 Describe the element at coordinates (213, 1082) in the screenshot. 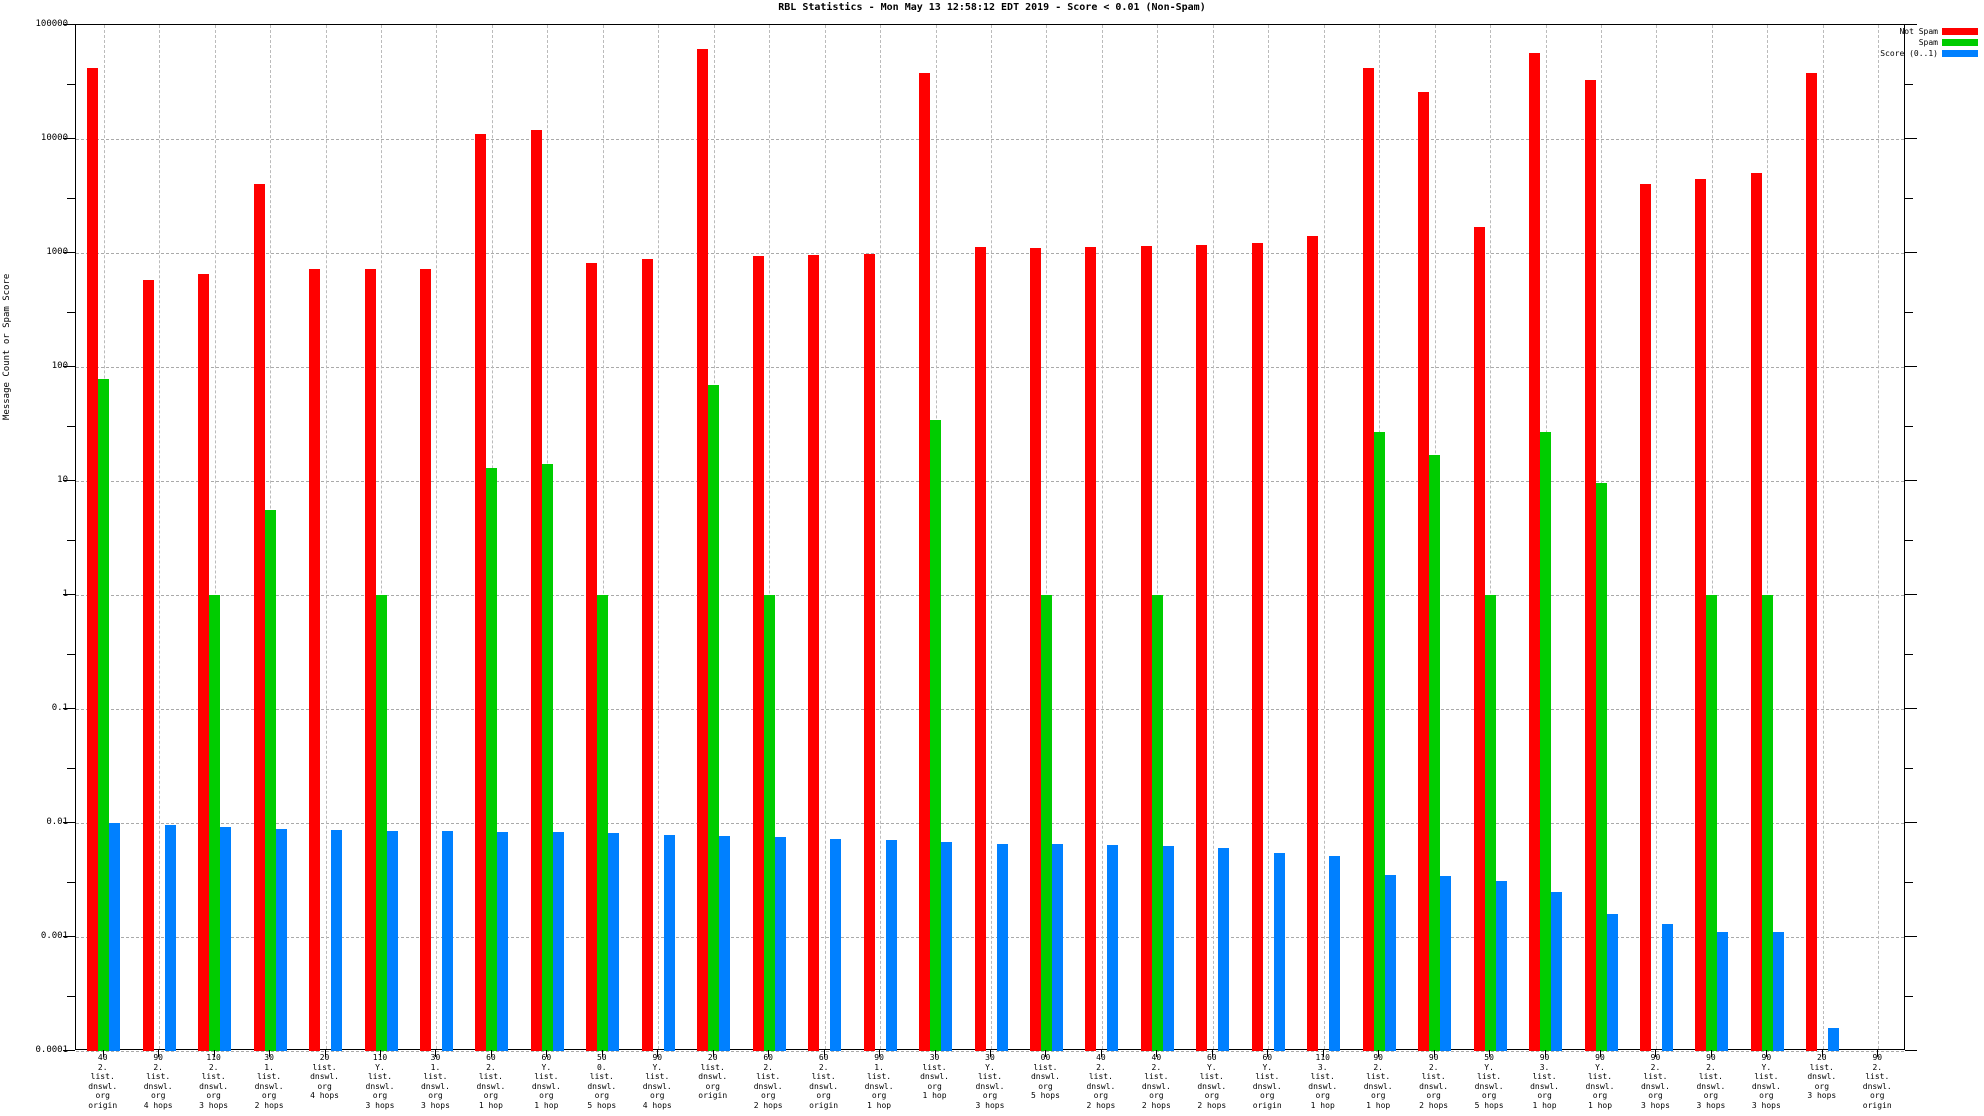

I see `x-axis-label: 110 2. list. dnswl. org 3 hops` at that location.